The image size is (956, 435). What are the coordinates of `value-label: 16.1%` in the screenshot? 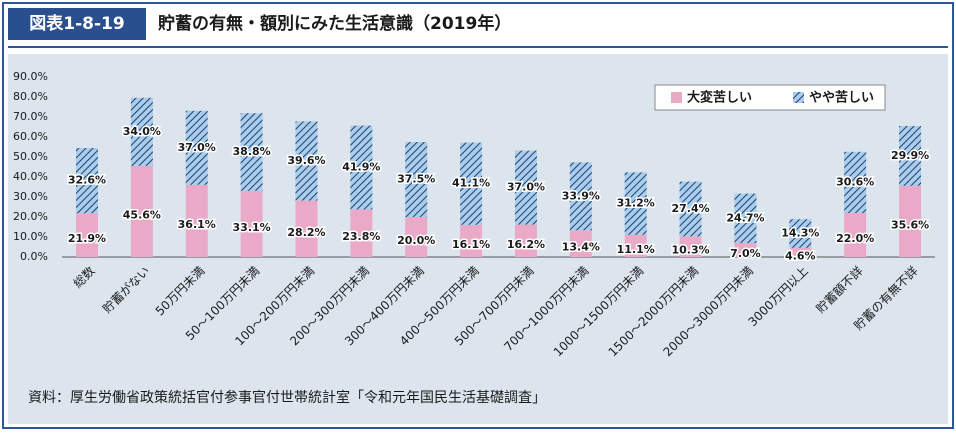 It's located at (471, 244).